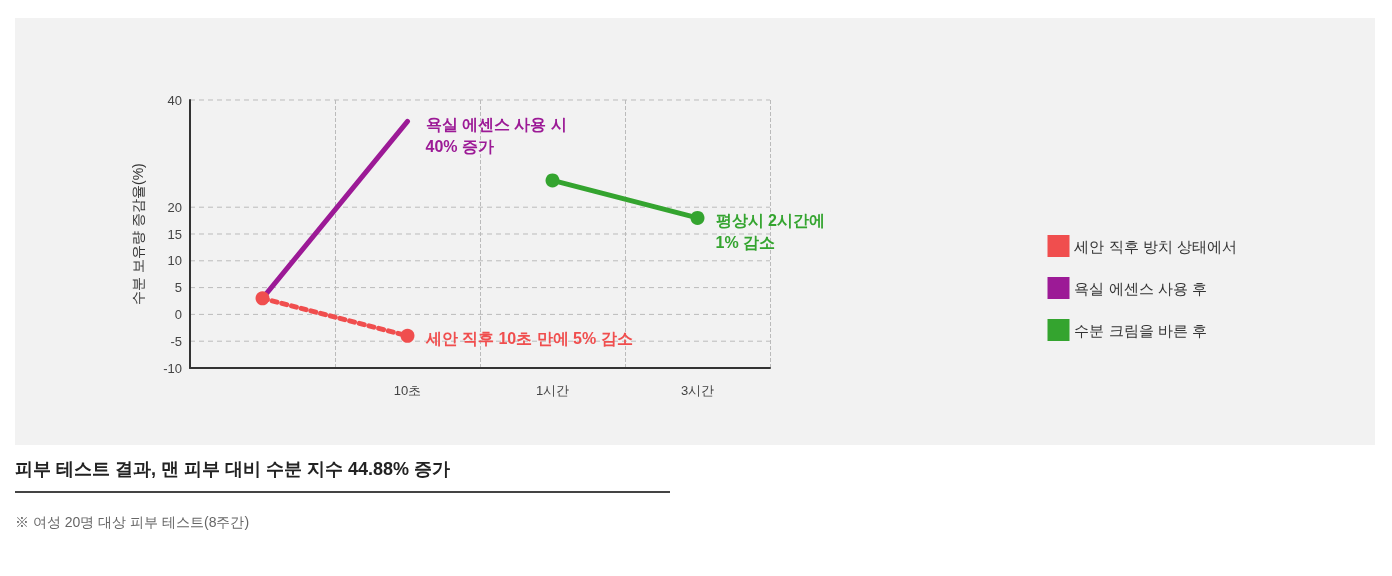  I want to click on annotation: 욕실 에센스 사용 시 40% 증가, so click(496, 135).